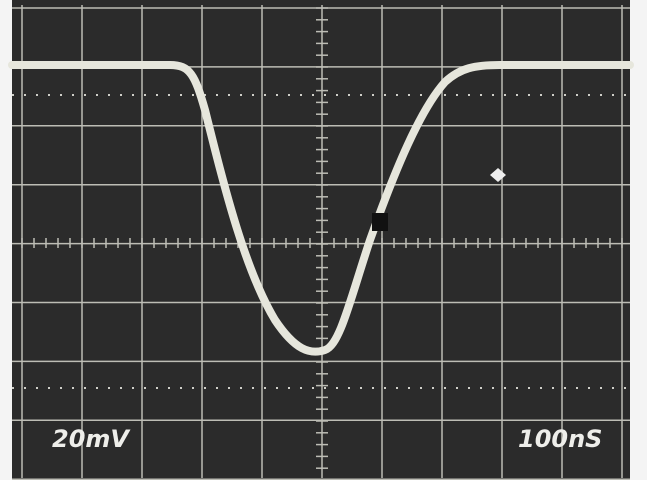 The width and height of the screenshot is (647, 480). I want to click on time-per-div-label: 100nS, so click(560, 439).